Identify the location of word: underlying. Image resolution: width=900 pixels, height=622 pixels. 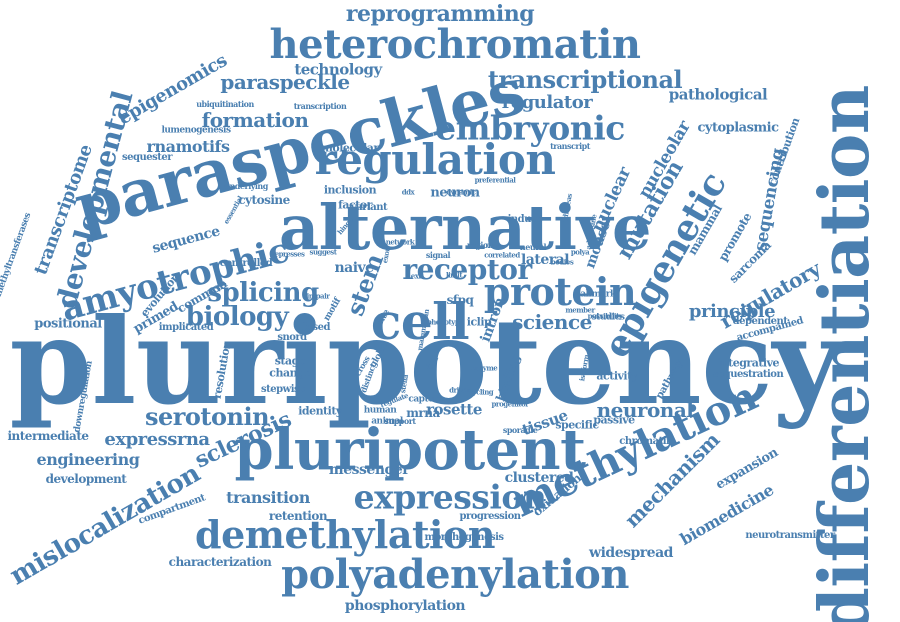
(246, 186).